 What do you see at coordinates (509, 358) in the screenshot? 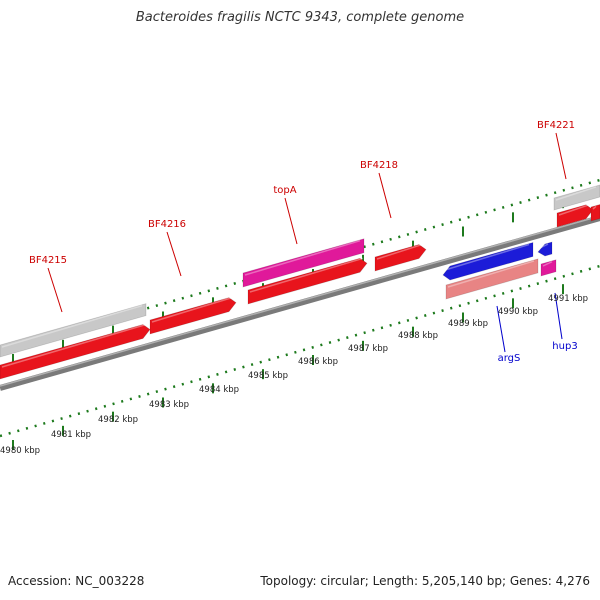
I see `gene-label-args: argS` at bounding box center [509, 358].